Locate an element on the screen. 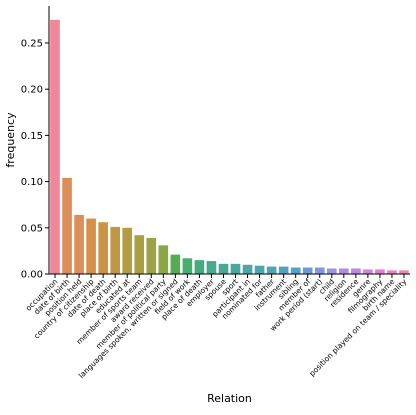 This screenshot has width=416, height=415. y-axis: 0.00 0.05 0.10 0.15 0.20 0.25 is located at coordinates (35, 159).